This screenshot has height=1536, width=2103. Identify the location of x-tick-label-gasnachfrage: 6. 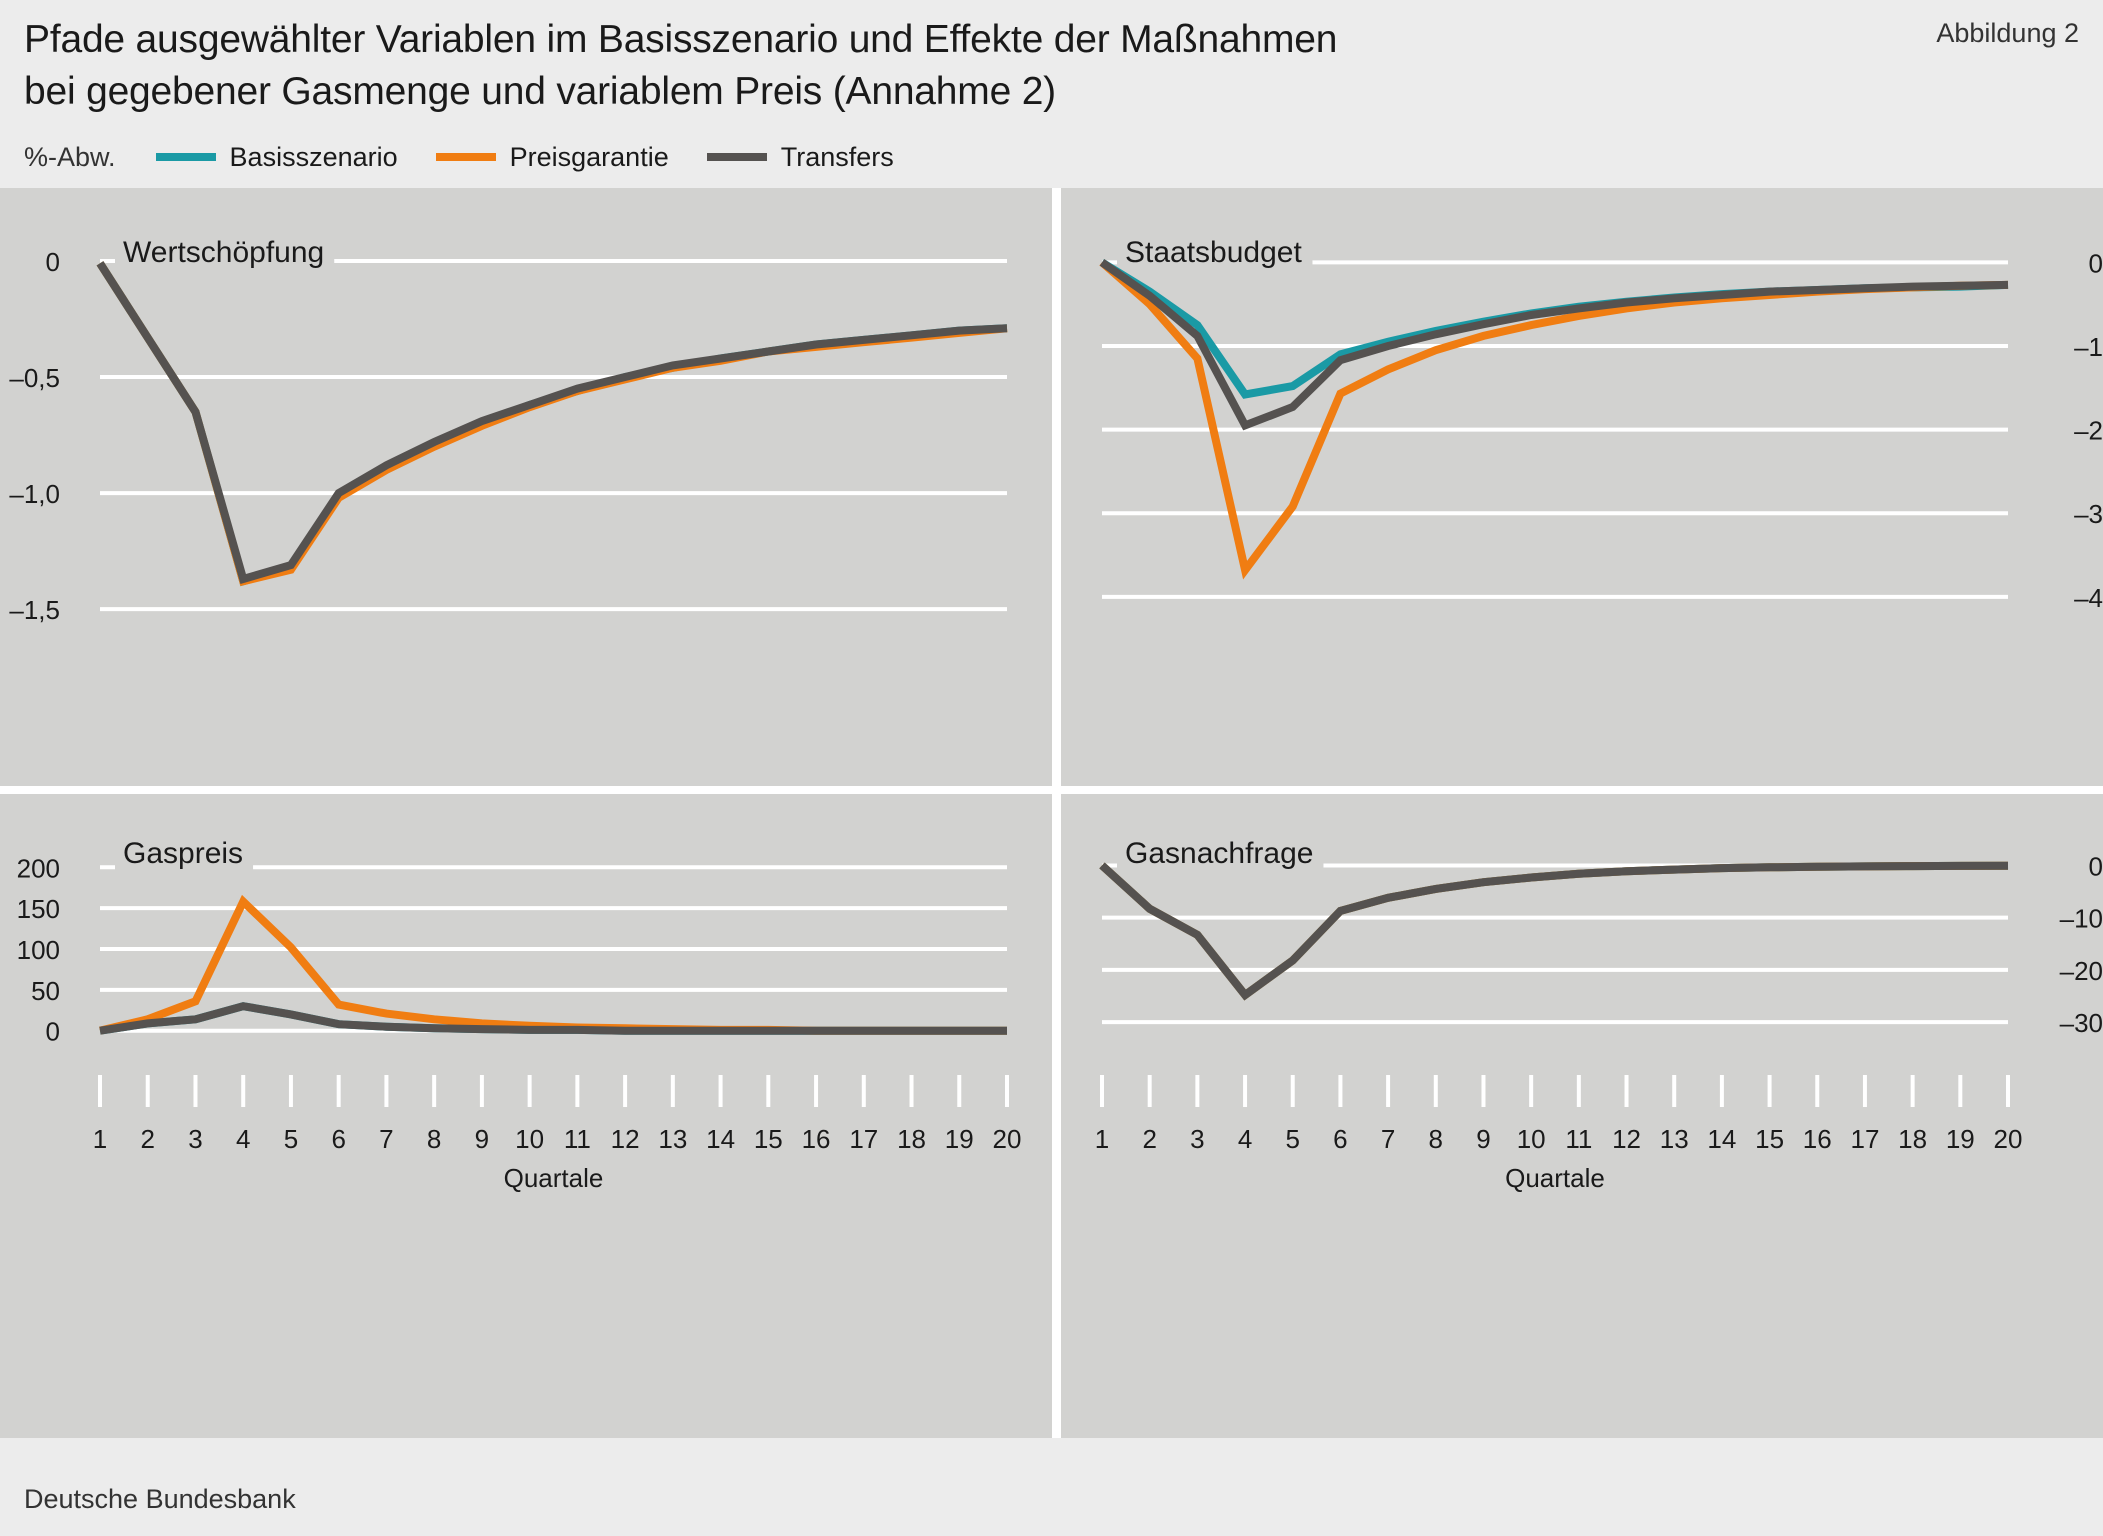
(1340, 1139).